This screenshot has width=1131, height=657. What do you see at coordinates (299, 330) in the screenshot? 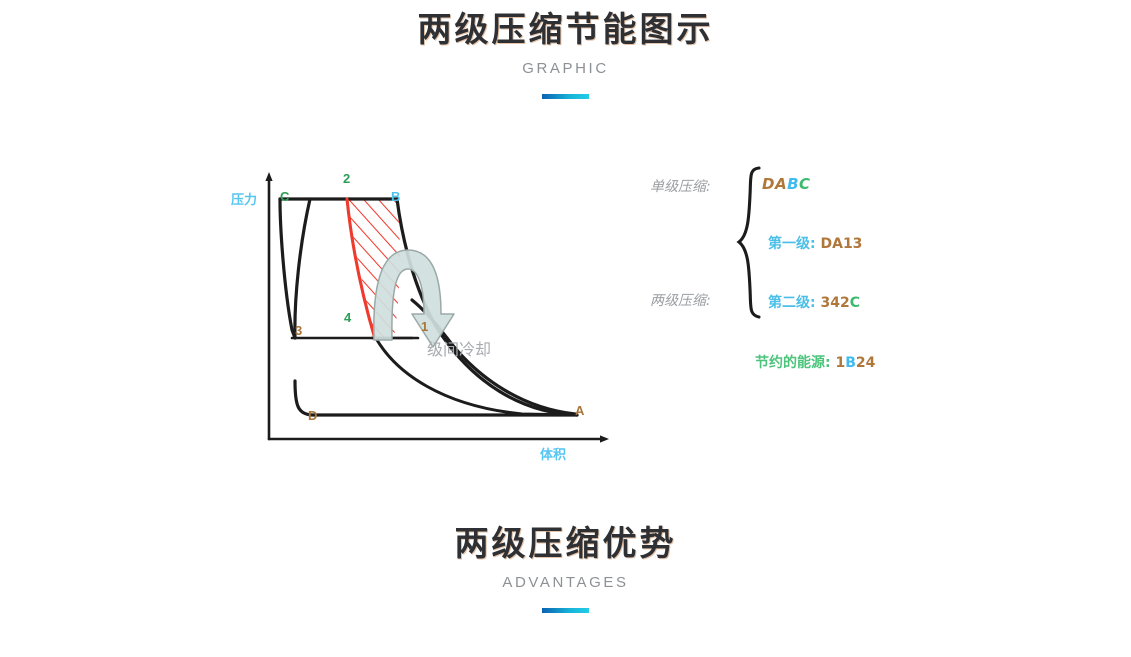
I see `point-label-3: 3` at bounding box center [299, 330].